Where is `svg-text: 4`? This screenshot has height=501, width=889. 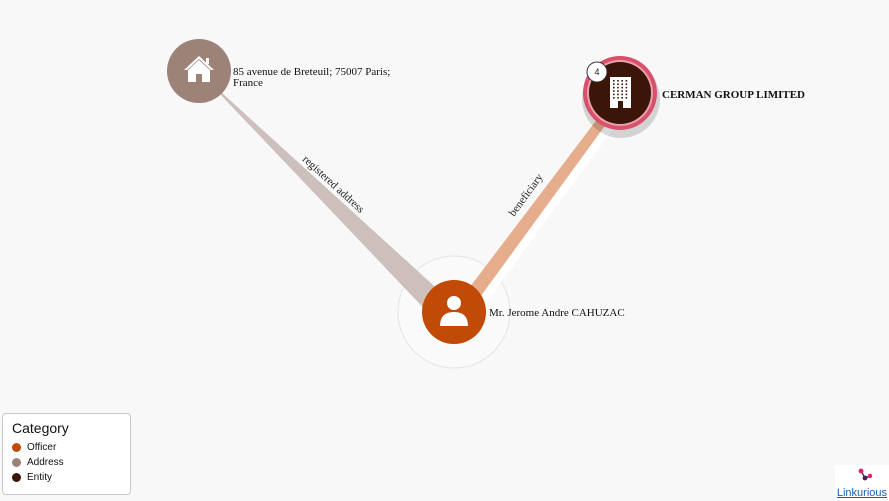 svg-text: 4 is located at coordinates (596, 72).